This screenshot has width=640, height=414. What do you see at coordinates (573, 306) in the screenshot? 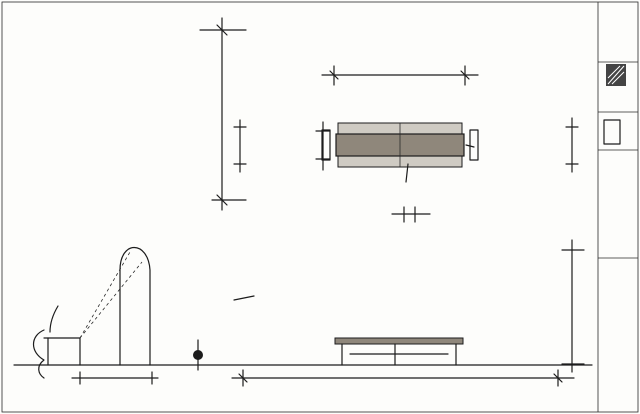
I see `dim-height` at bounding box center [573, 306].